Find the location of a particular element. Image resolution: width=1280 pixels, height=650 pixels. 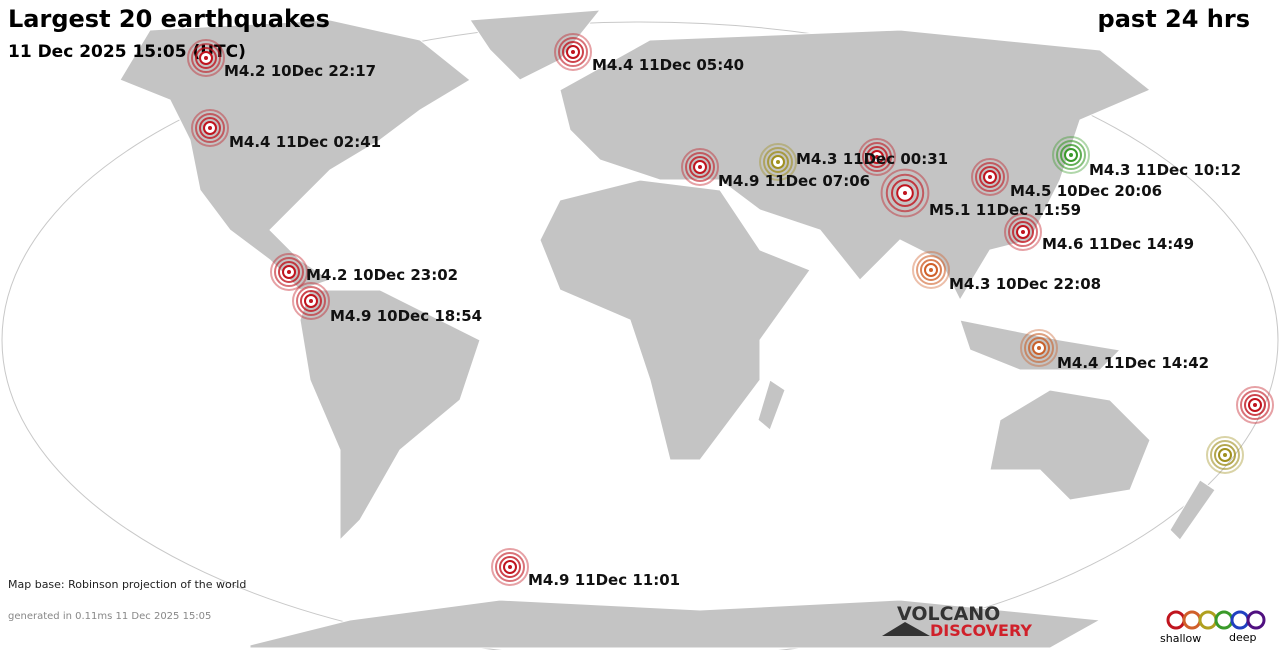

subtitle: 11 Dec 2025 15:05 (UTC) is located at coordinates (127, 52).